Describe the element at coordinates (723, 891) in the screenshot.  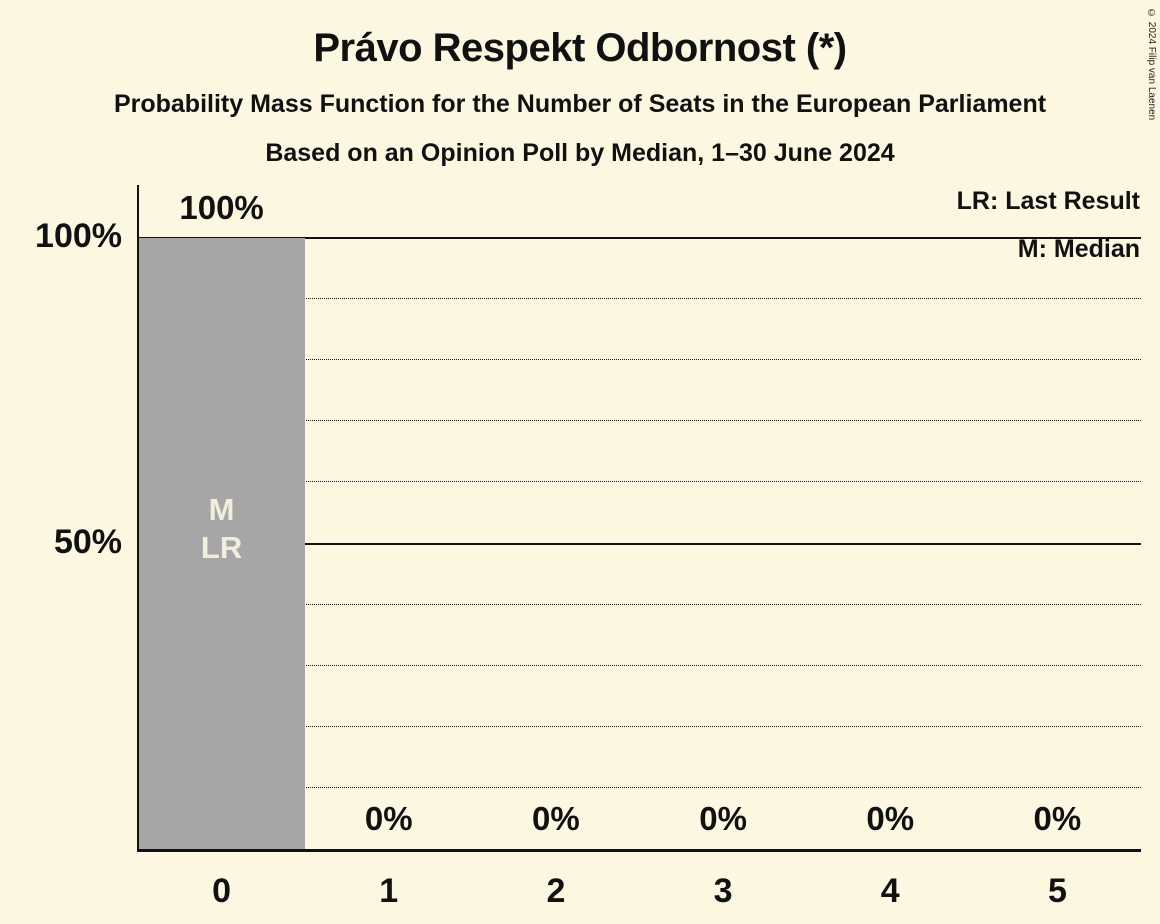
I see `x-tick-label: 3` at that location.